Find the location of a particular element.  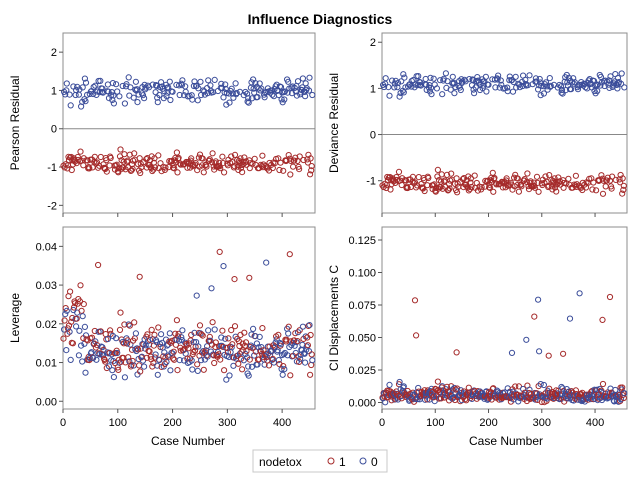

y-tick-label: 0.025 is located at coordinates (362, 371).